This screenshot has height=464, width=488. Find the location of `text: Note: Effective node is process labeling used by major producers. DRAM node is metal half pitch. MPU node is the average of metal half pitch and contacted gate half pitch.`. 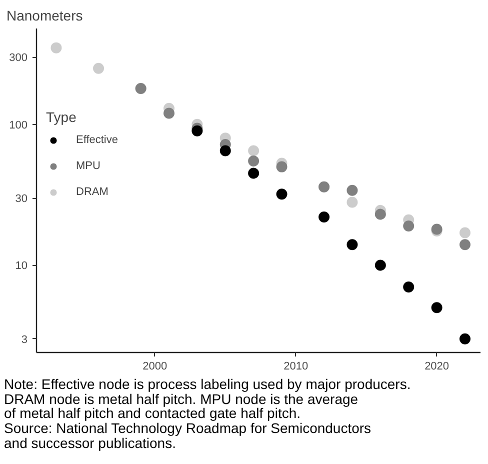

text: Note: Effective node is process labeling used by major producers. DRAM node is metal half pitch. MPU node is the average of metal half pitch and contacted gate half pitch. is located at coordinates (207, 399).